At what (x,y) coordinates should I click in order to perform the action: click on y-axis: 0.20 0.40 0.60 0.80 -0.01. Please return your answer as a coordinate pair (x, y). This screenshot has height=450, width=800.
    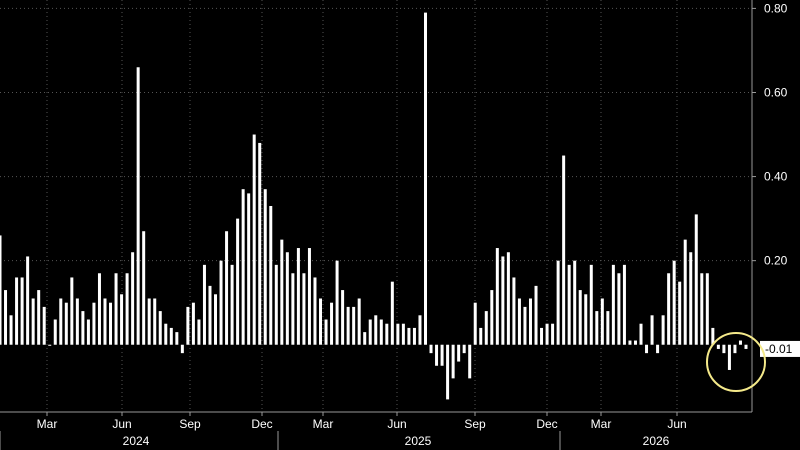
    Looking at the image, I should click on (775, 206).